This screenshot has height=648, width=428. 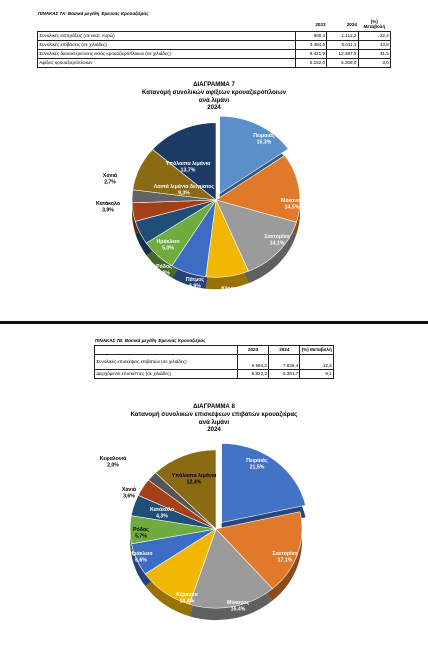 What do you see at coordinates (168, 245) in the screenshot?
I see `chart-7-data-label-ηράκλειο: Ηράκλειο 5,0%` at bounding box center [168, 245].